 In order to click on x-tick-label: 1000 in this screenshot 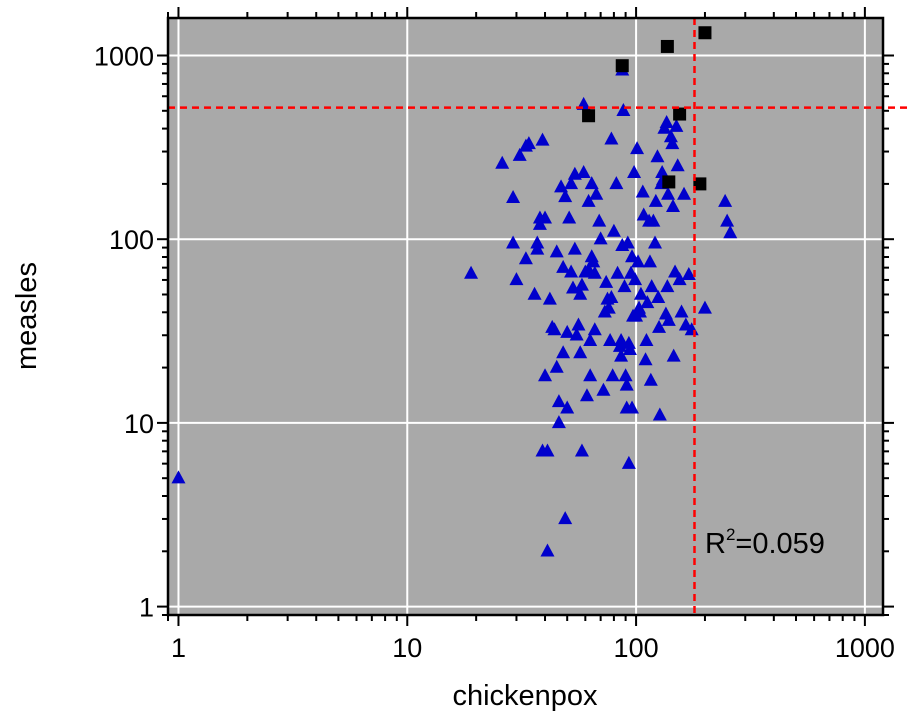, I will do `click(865, 648)`.